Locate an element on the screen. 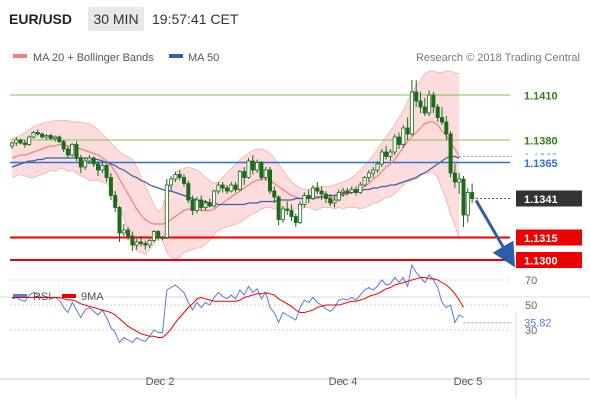  time-label: Dec 2 is located at coordinates (160, 382).